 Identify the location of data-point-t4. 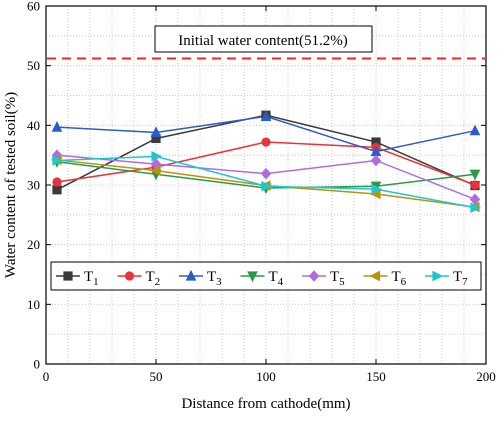
(475, 175).